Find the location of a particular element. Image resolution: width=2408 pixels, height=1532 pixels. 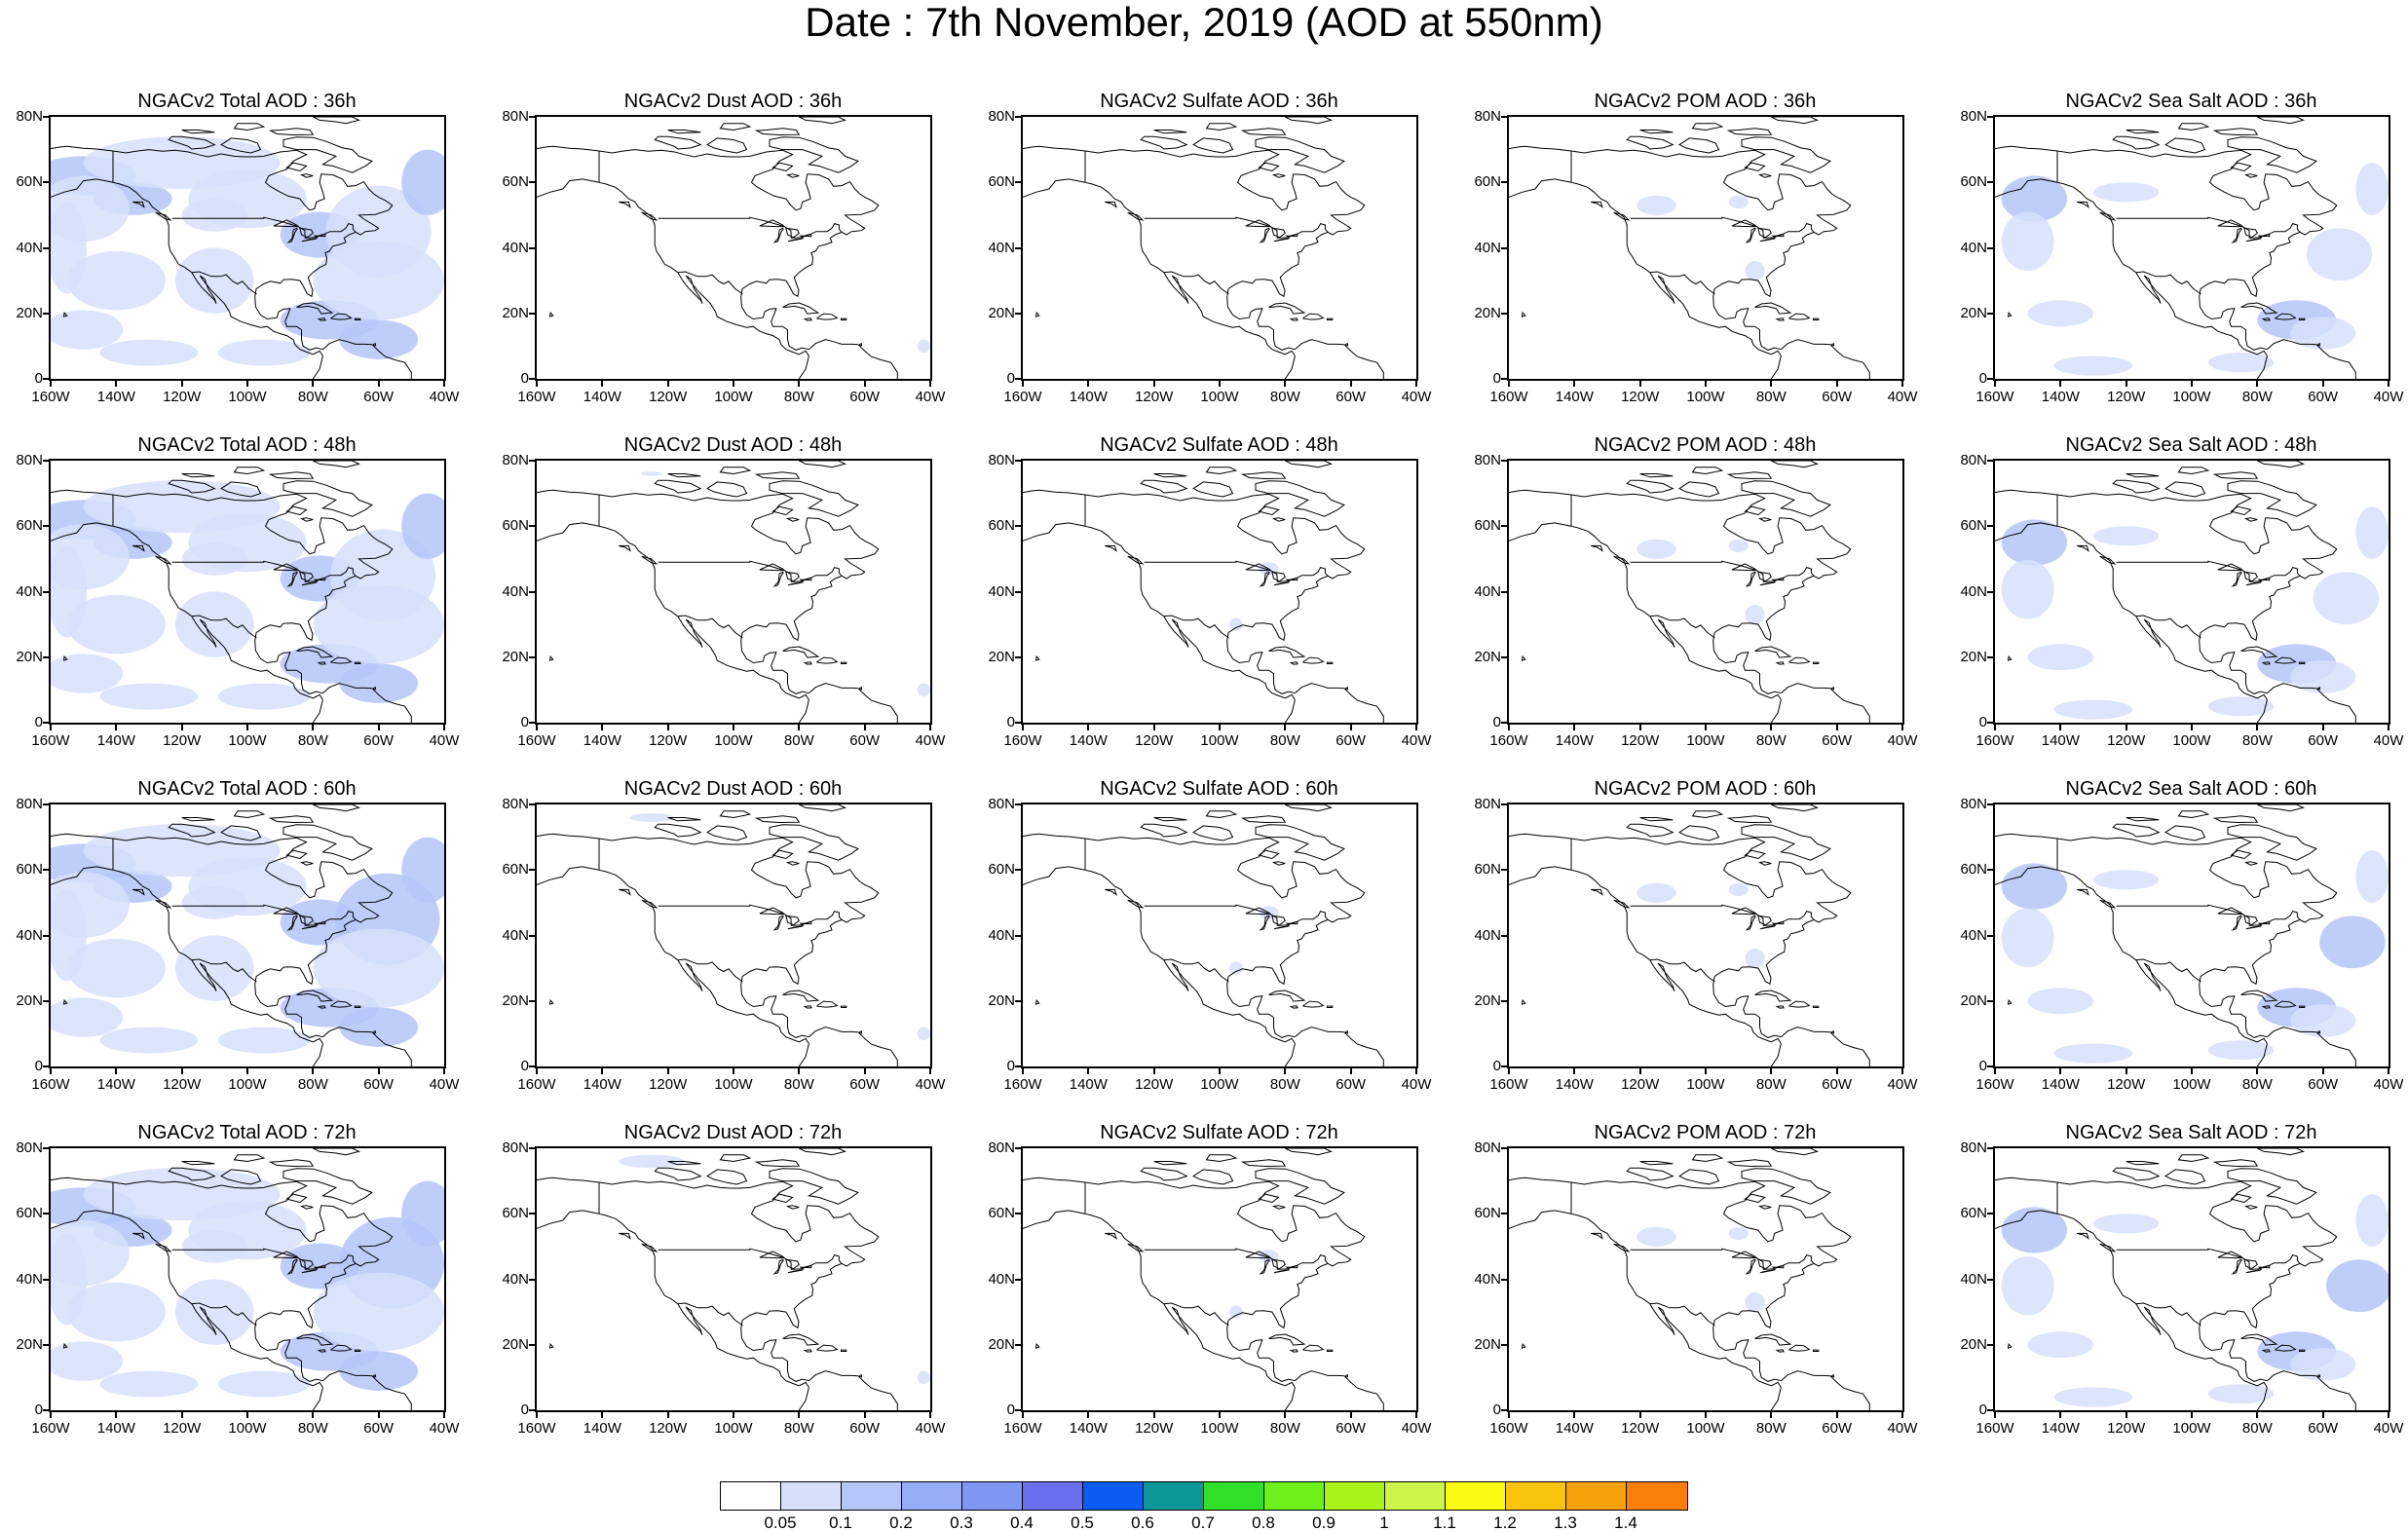

colorbar-label: 0.6 is located at coordinates (1142, 1522).